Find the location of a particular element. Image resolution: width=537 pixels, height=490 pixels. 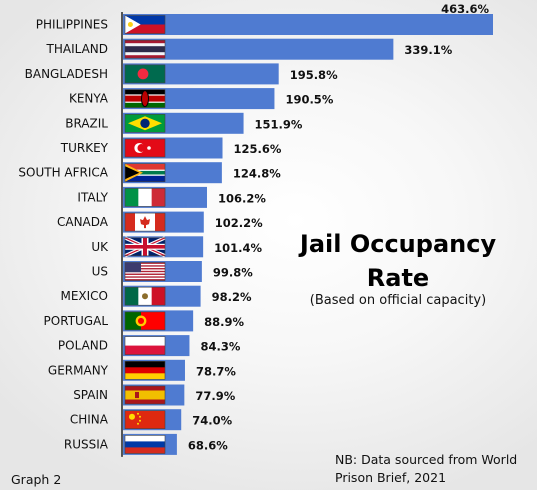

category-label-turkey: TURKEY is located at coordinates (84, 148).